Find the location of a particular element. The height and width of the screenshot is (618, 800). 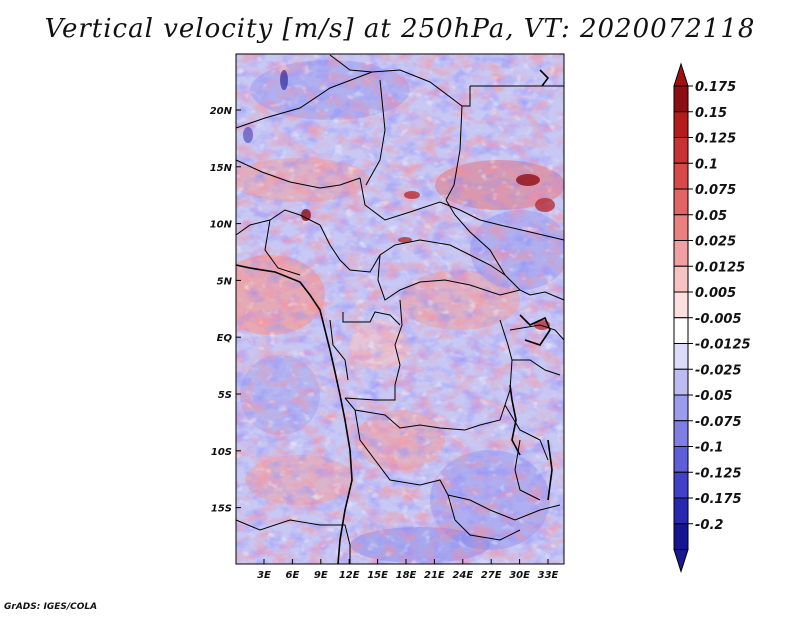

colorbar-label: 0.175 is located at coordinates (715, 87).